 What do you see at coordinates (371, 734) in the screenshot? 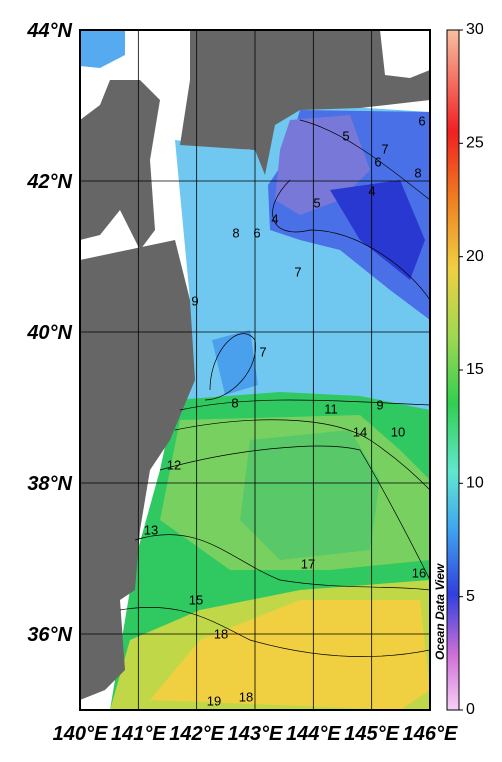
I see `lon-label: 145°E` at bounding box center [371, 734].